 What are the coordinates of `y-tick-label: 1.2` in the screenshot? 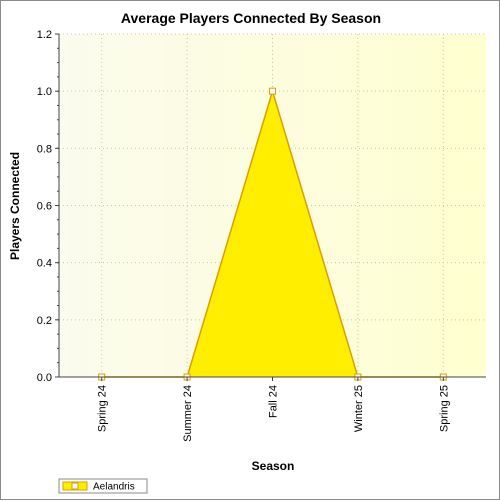 It's located at (44, 35).